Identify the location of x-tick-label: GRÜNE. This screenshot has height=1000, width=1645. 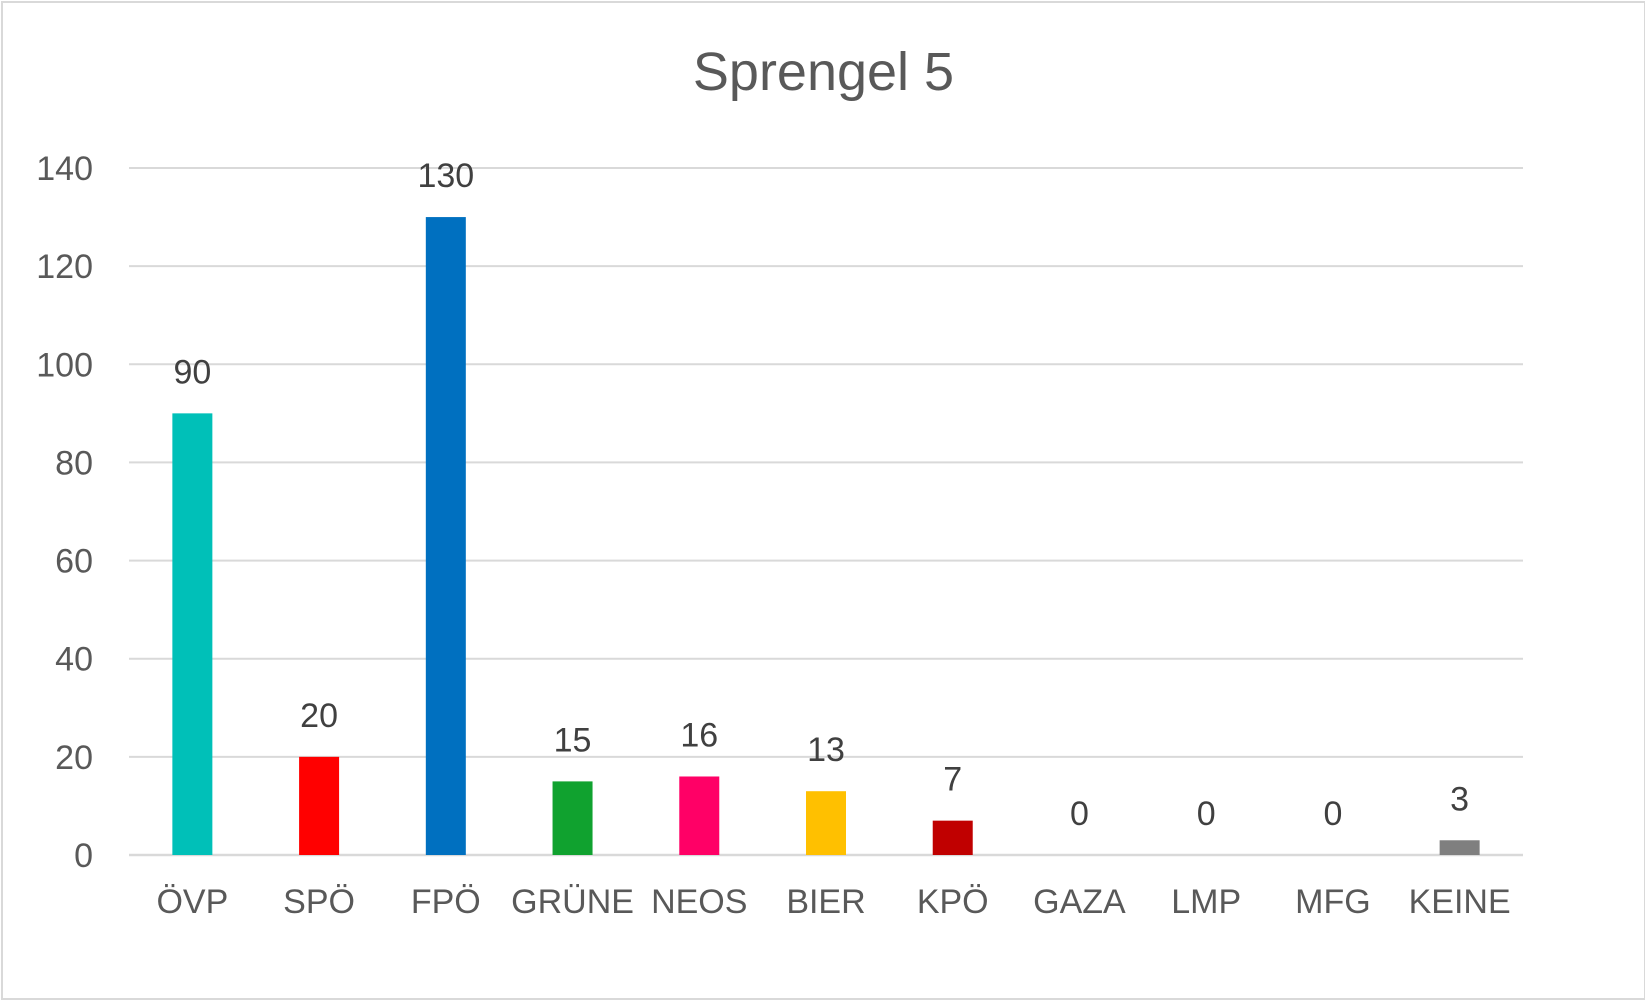
(572, 902).